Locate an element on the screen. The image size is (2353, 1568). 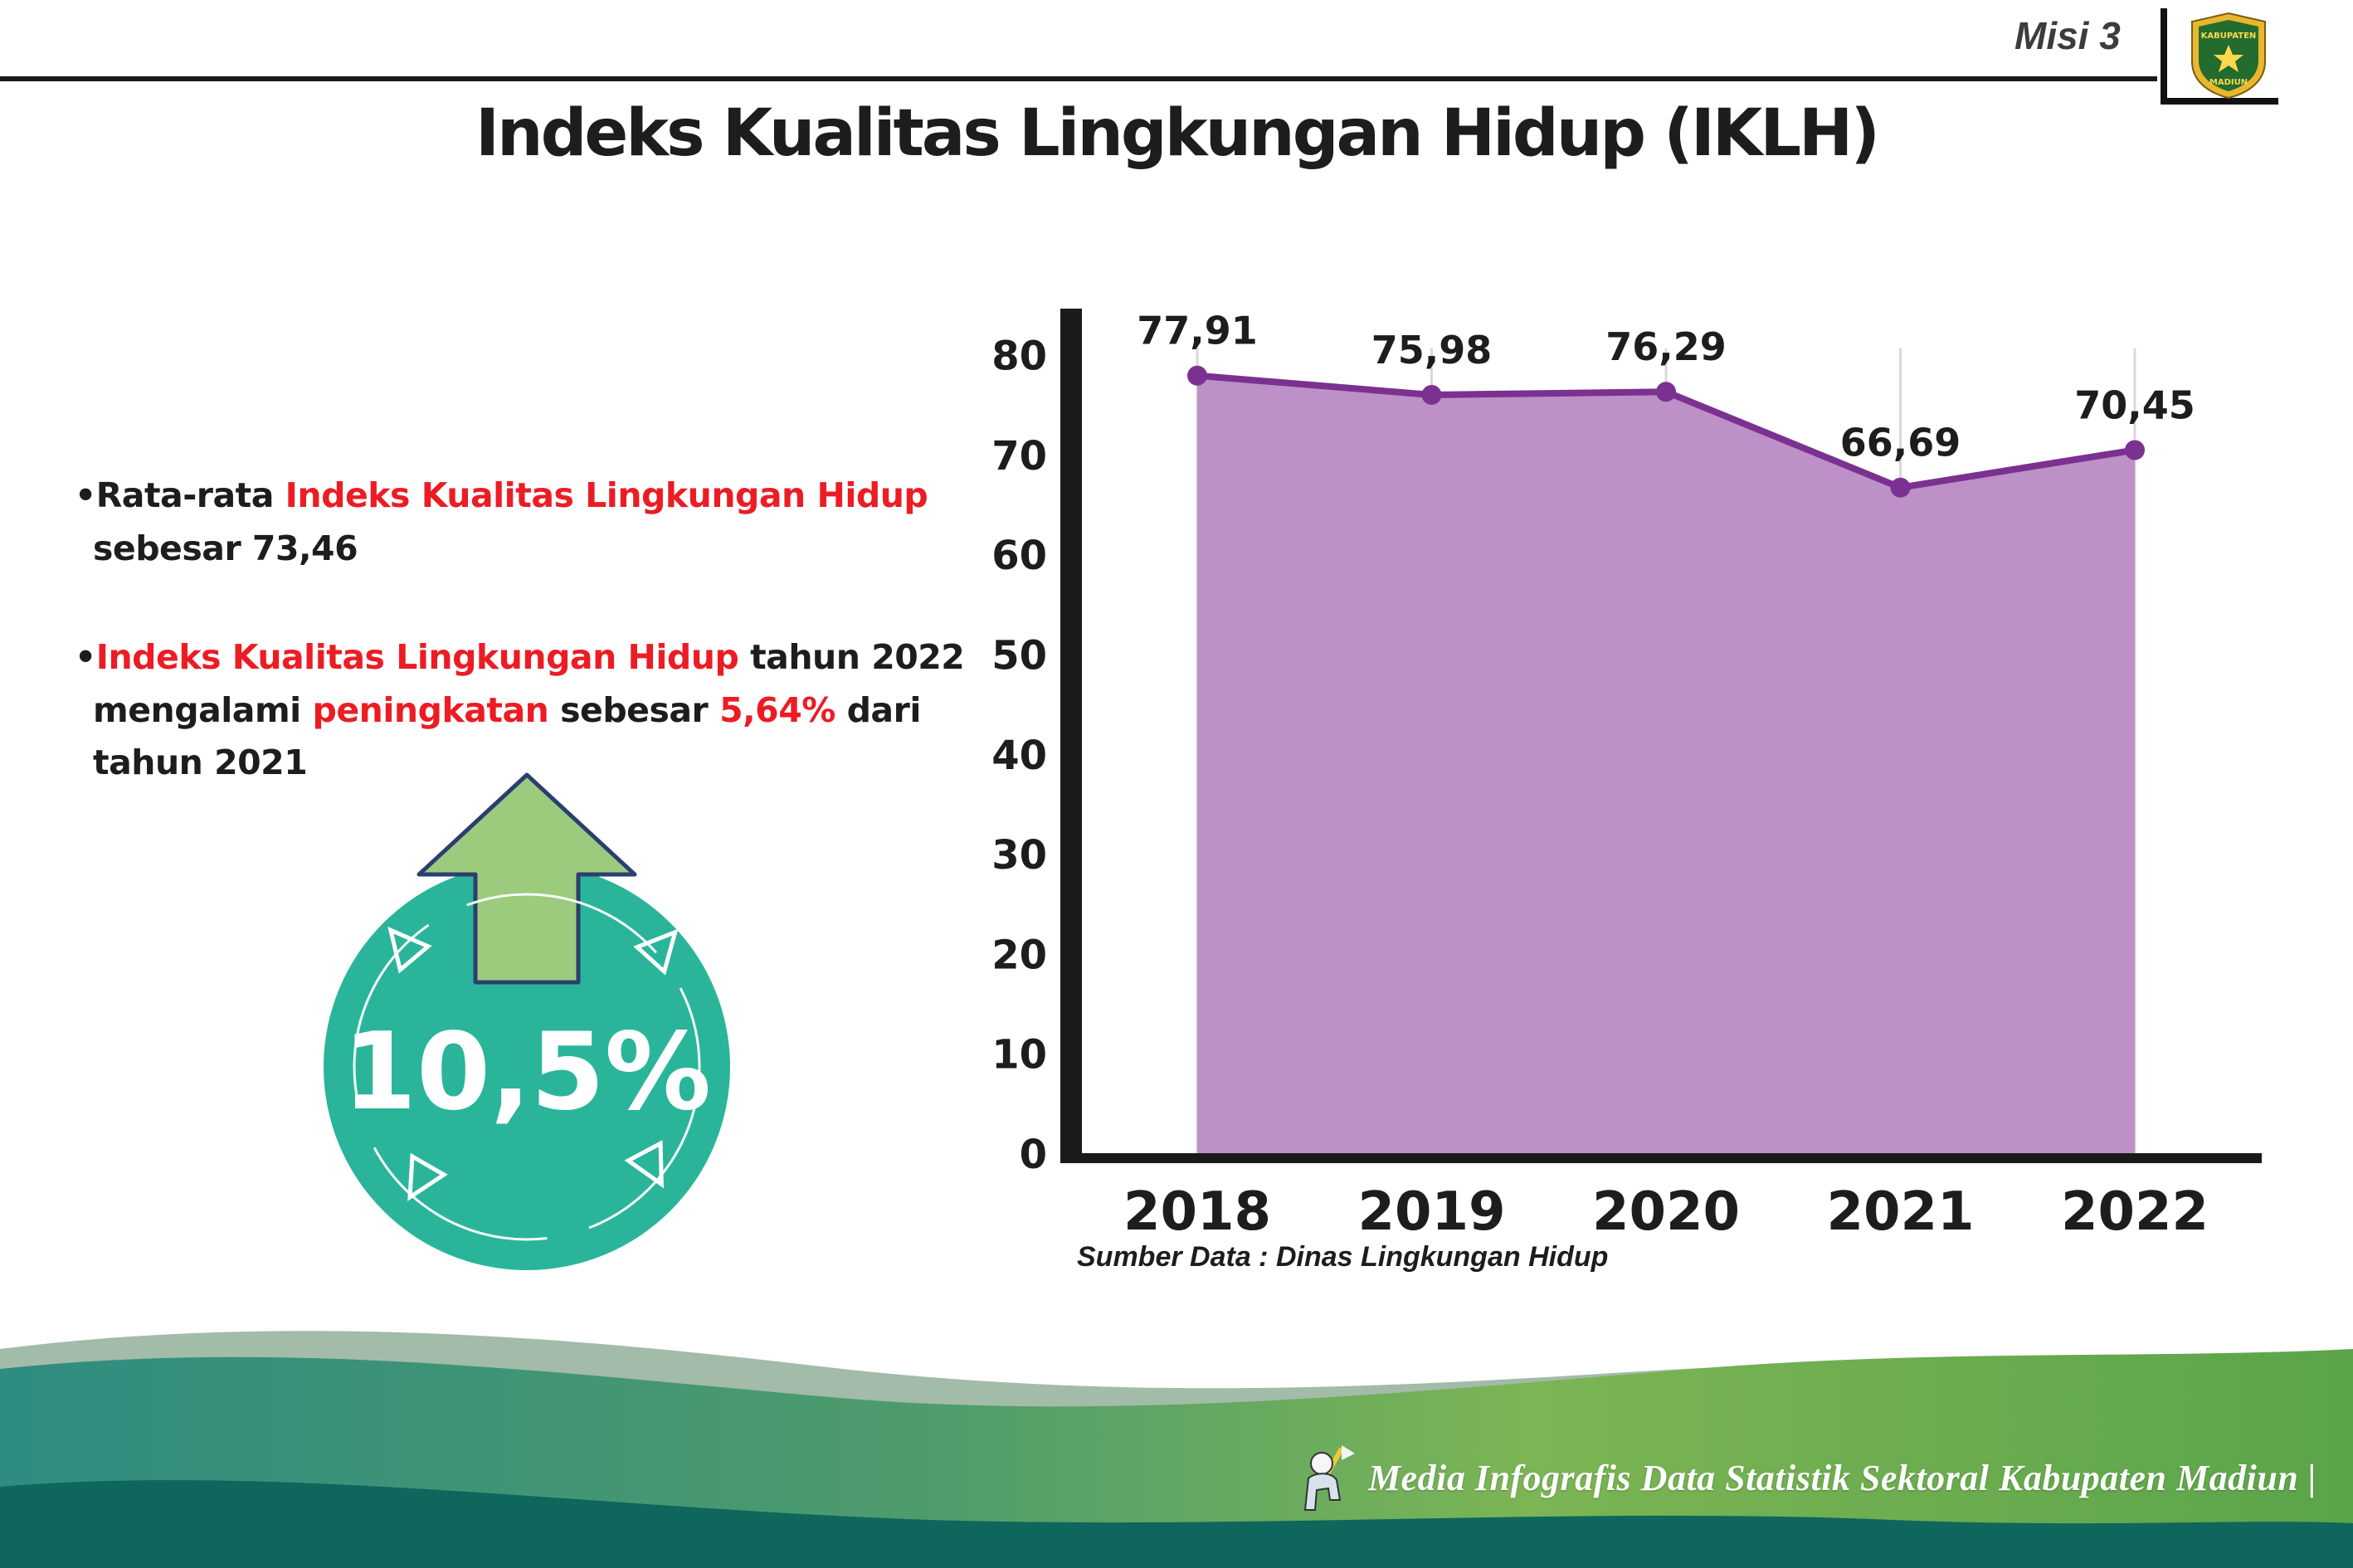
x-tick-label: 2018 is located at coordinates (1197, 1212).